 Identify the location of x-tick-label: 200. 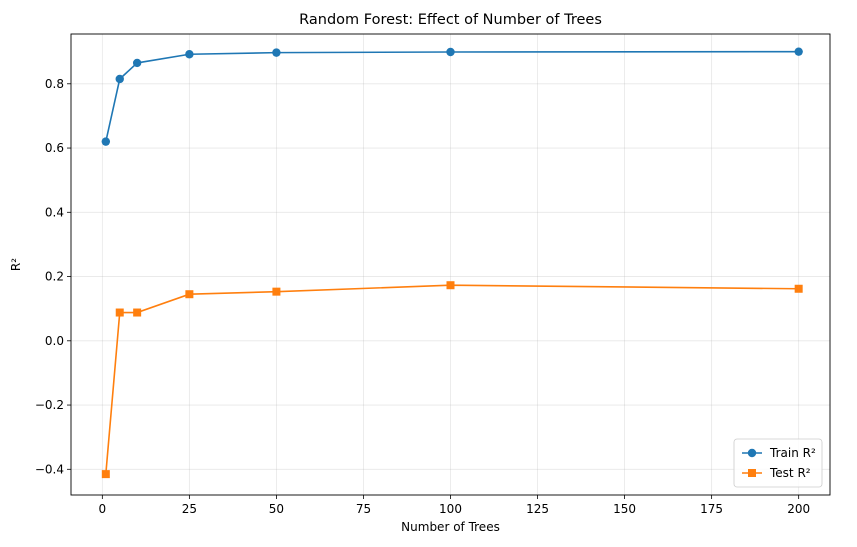
(798, 509).